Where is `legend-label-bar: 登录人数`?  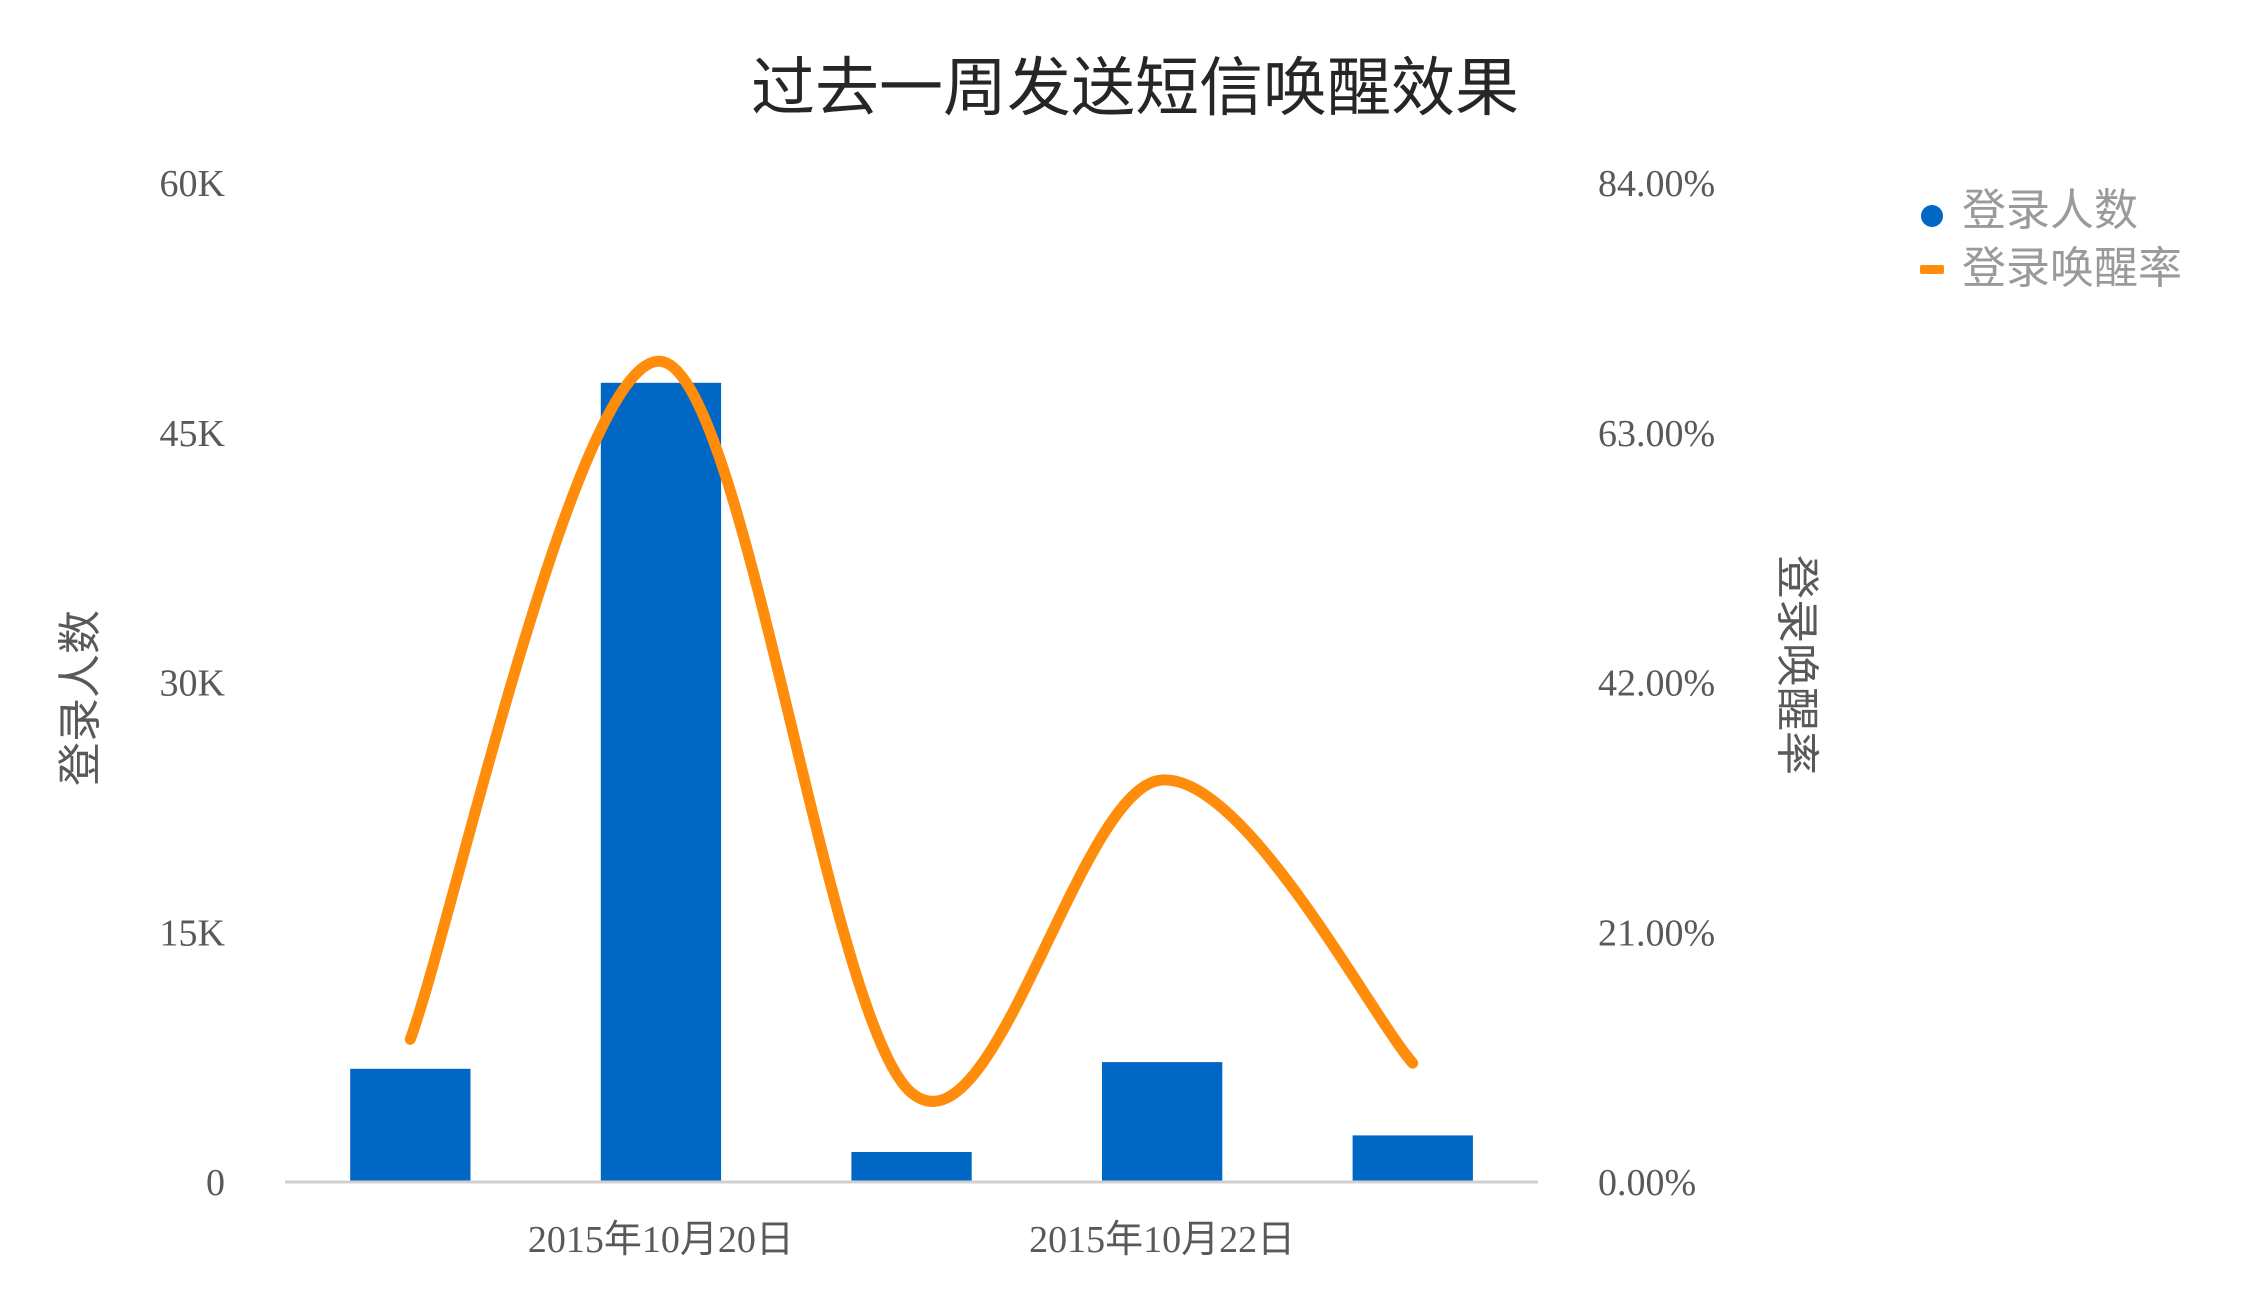
legend-label-bar: 登录人数 is located at coordinates (2050, 210).